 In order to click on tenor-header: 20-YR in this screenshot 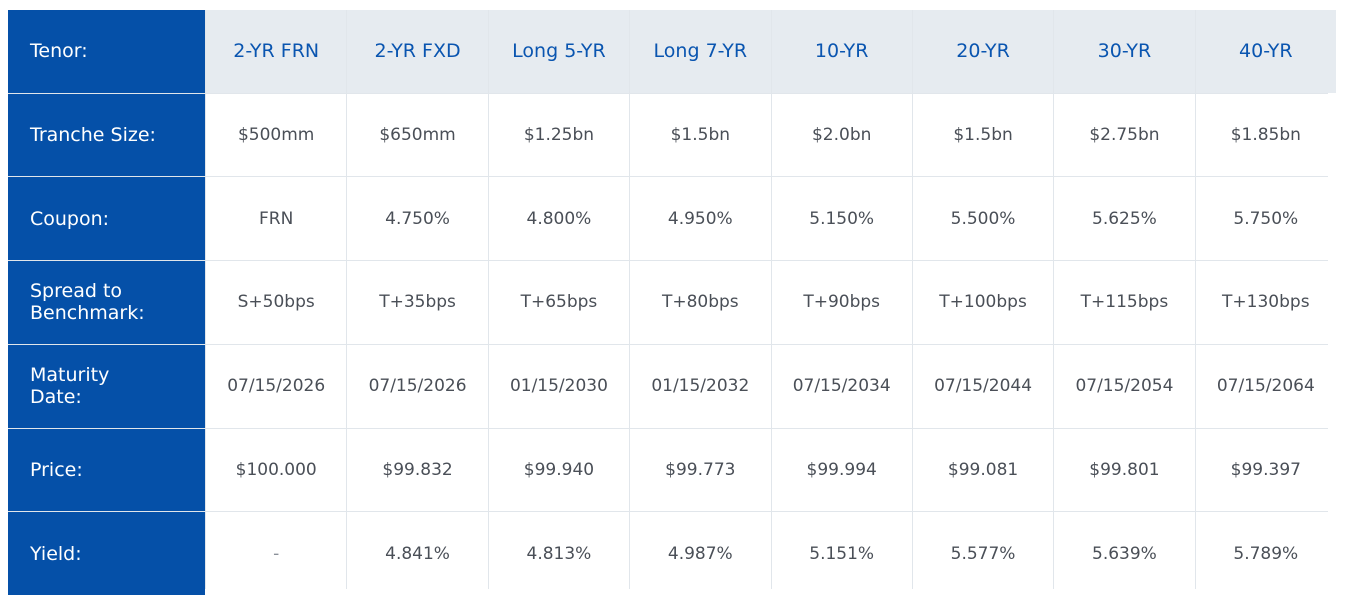, I will do `click(983, 51)`.